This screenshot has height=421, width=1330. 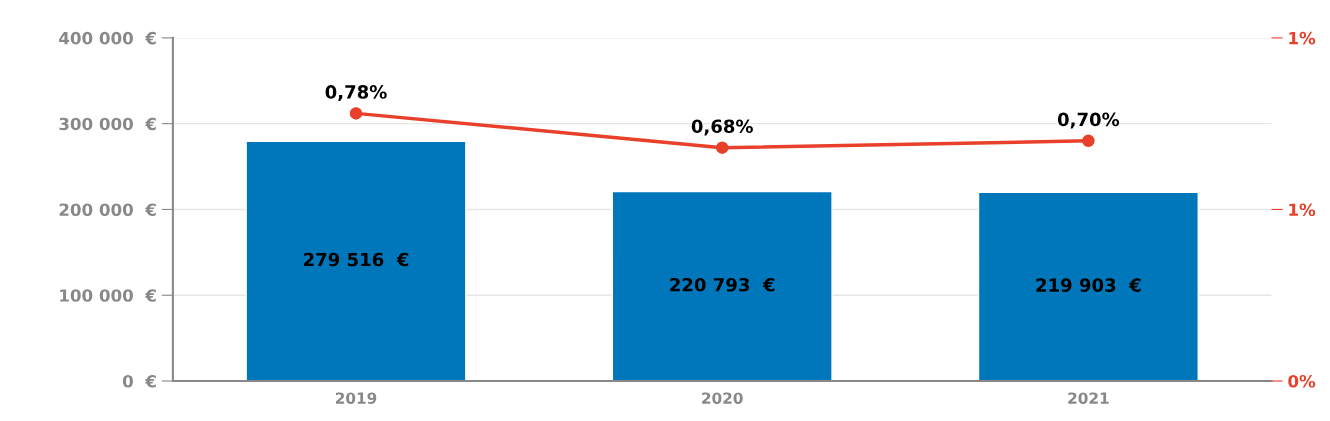 What do you see at coordinates (356, 93) in the screenshot?
I see `data-label: 0,78%` at bounding box center [356, 93].